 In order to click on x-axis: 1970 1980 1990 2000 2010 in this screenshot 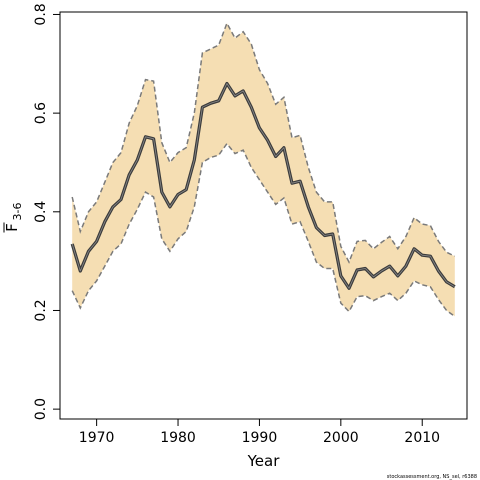, I will do `click(259, 432)`.